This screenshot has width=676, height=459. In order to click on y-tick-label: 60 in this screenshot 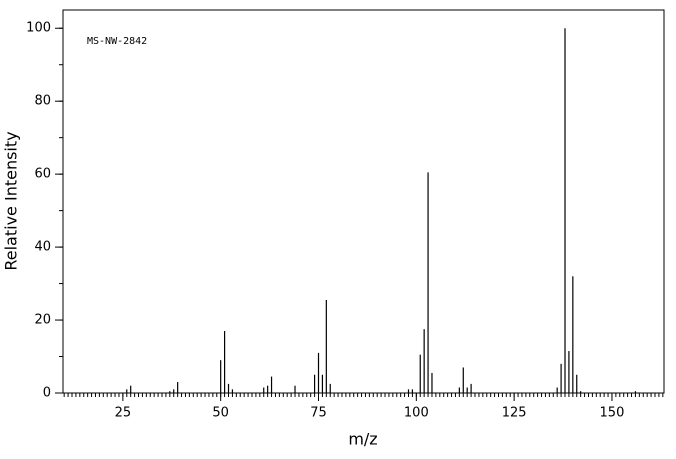, I will do `click(42, 174)`.